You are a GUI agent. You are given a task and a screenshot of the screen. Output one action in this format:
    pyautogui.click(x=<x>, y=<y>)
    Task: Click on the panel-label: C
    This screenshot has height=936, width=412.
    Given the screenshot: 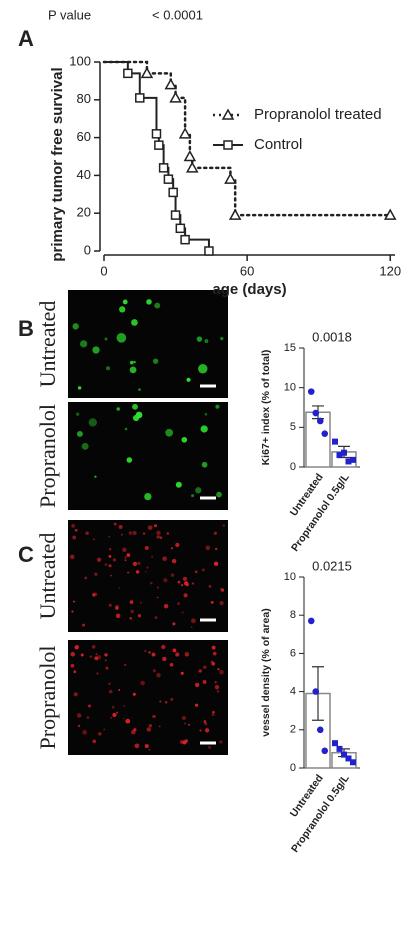 What is the action you would take?
    pyautogui.click(x=26, y=554)
    